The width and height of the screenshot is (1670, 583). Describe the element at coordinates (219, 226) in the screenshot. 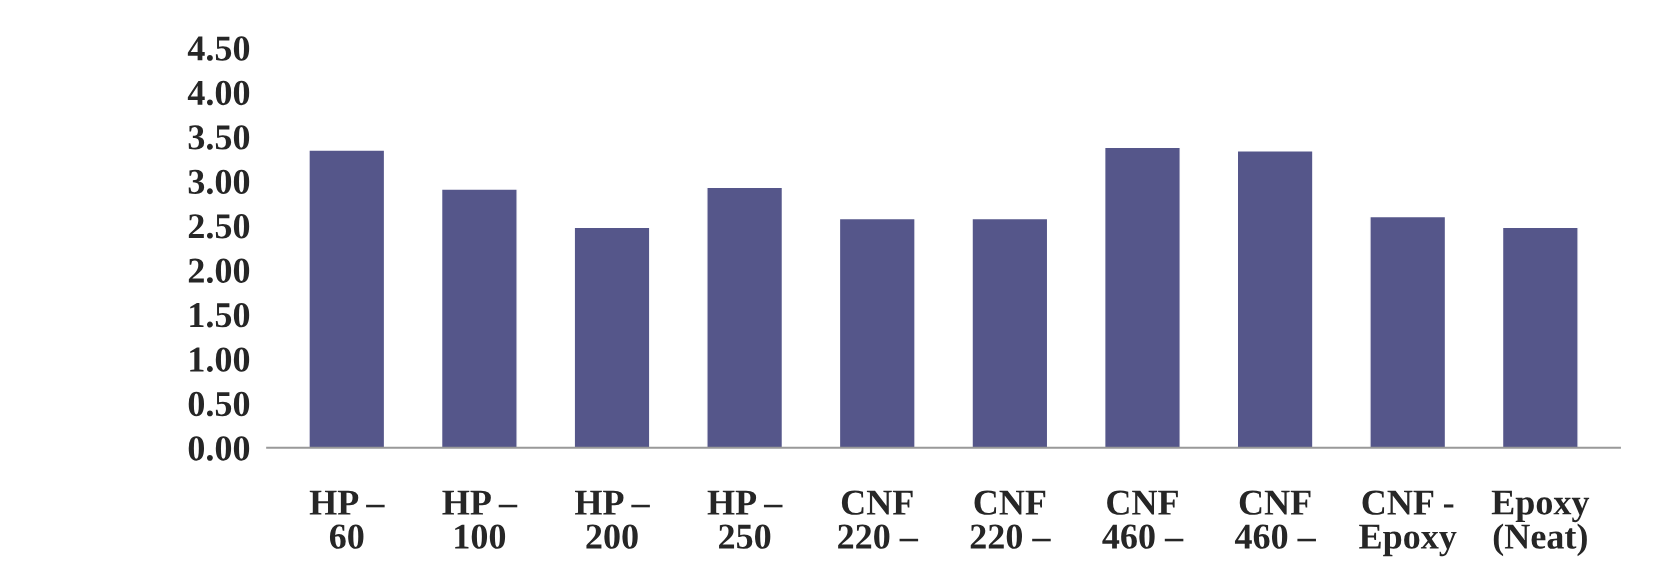

I see `y-tick-label: 2.50` at that location.